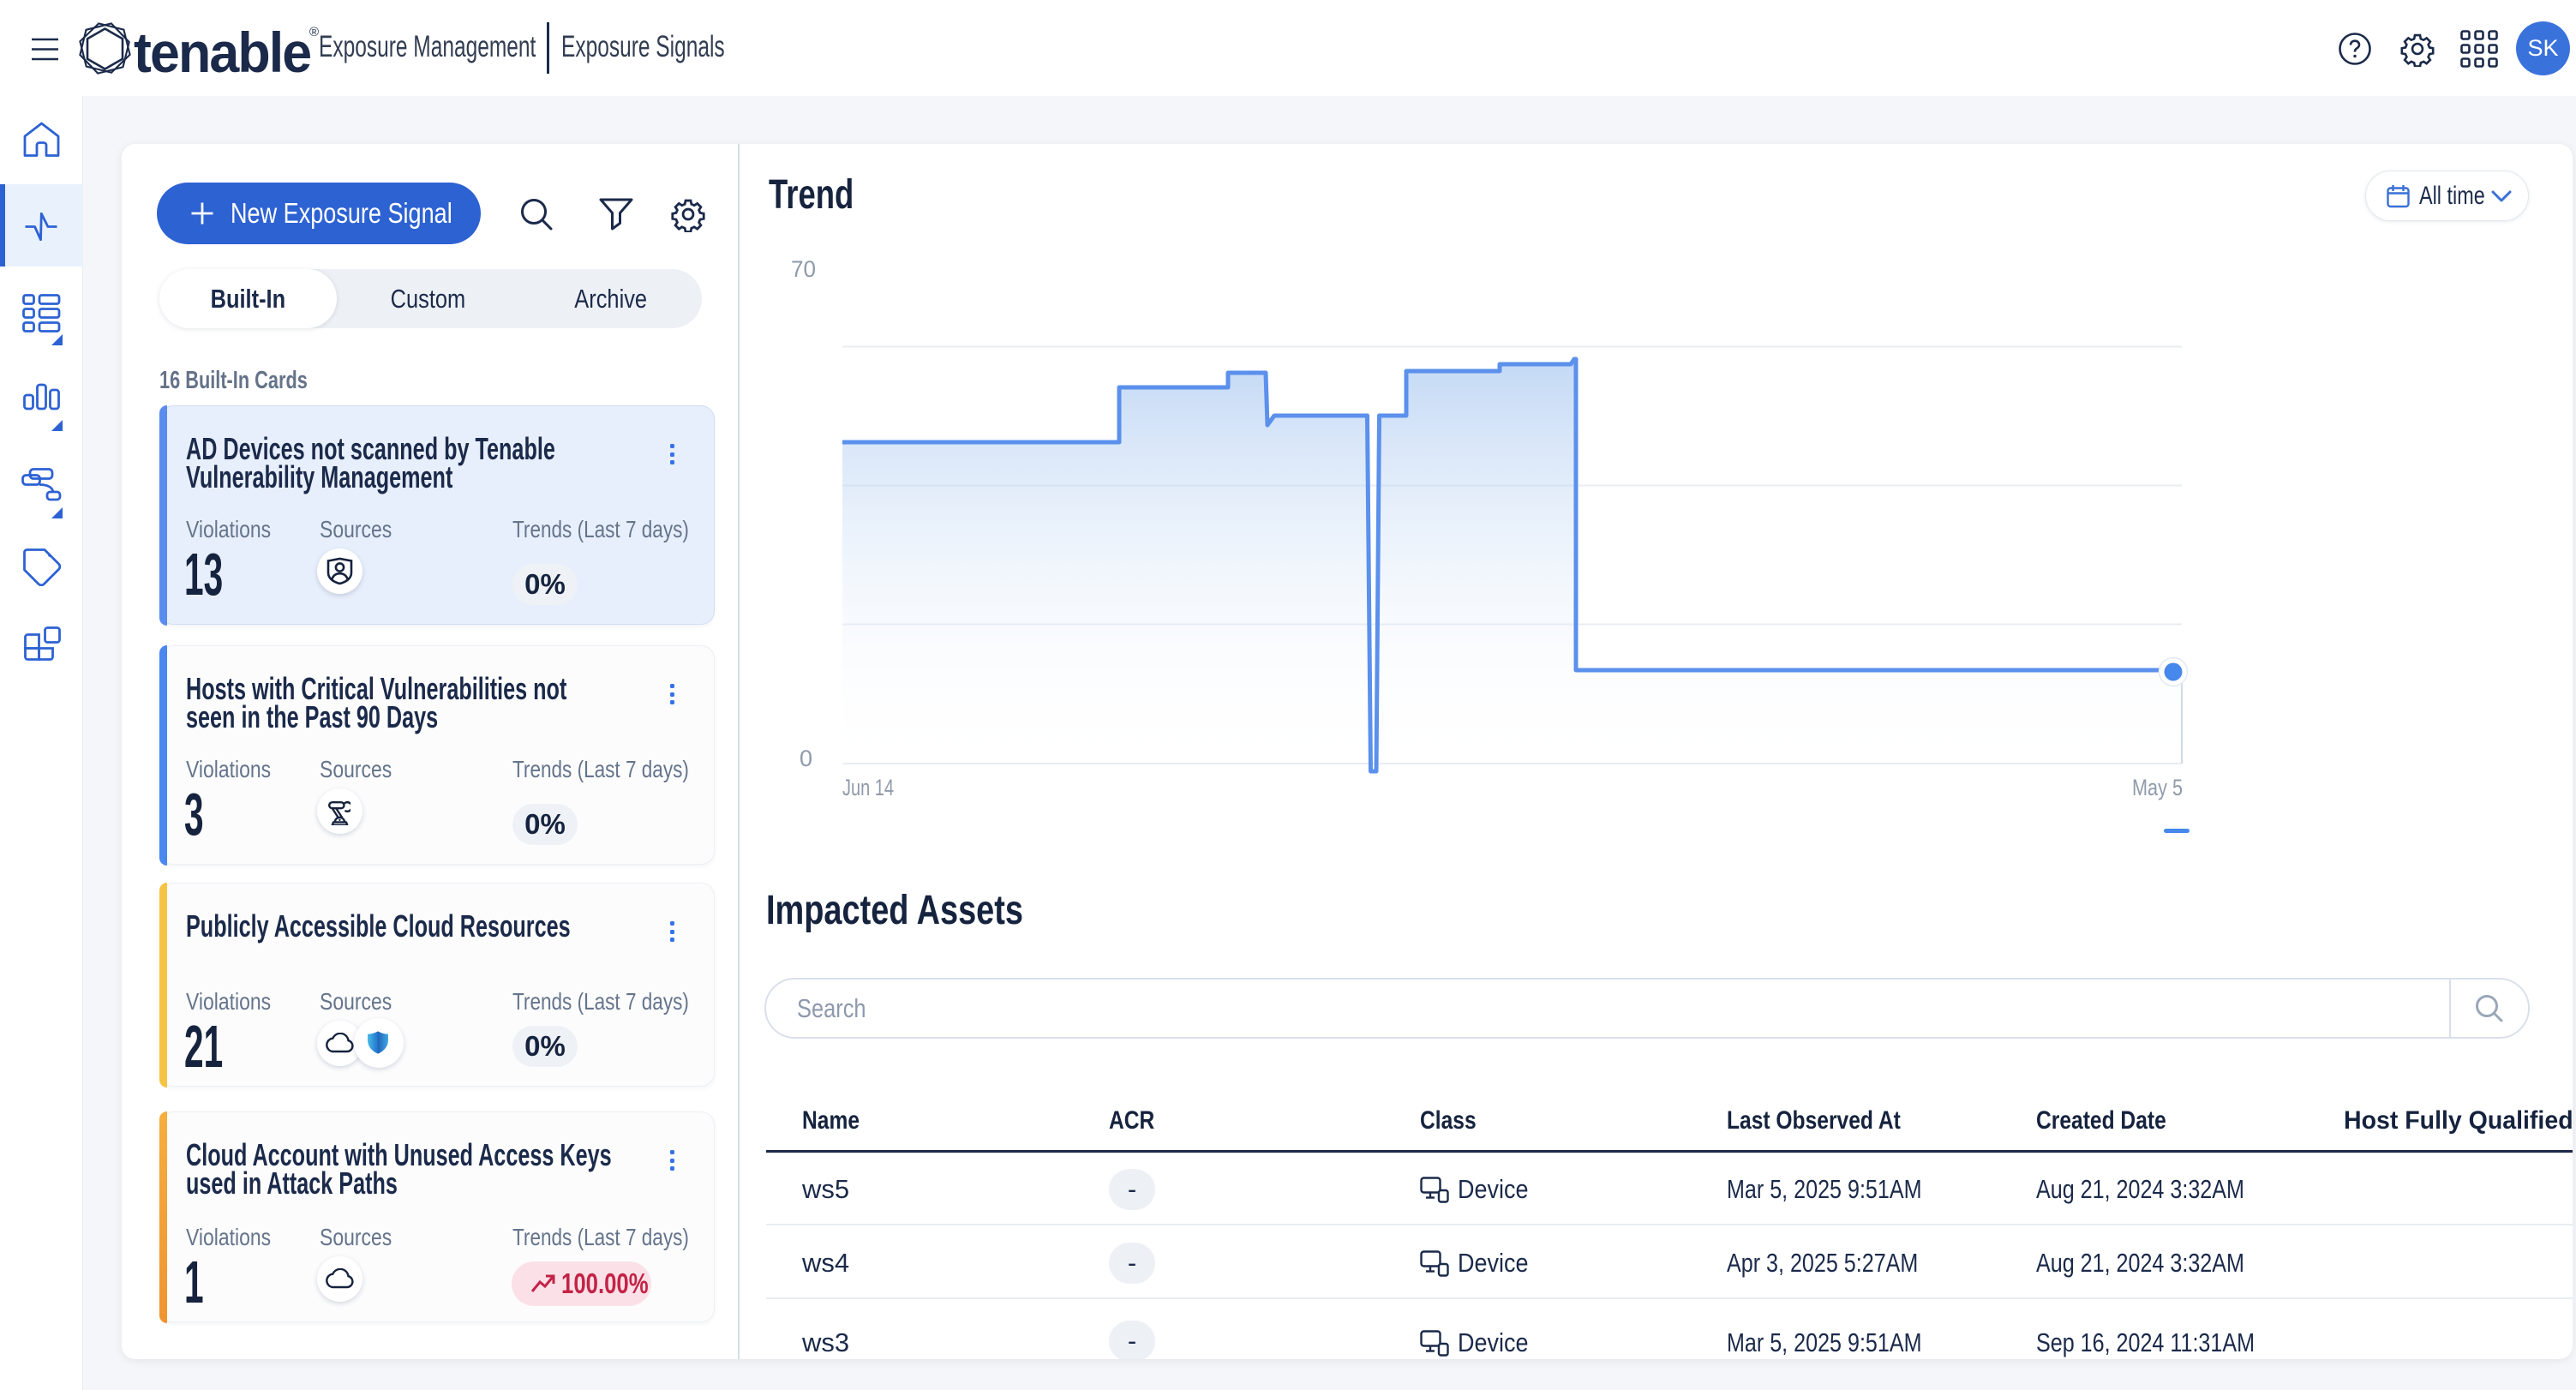 This screenshot has height=1390, width=2576. What do you see at coordinates (806, 758) in the screenshot?
I see `svg-text: 0` at bounding box center [806, 758].